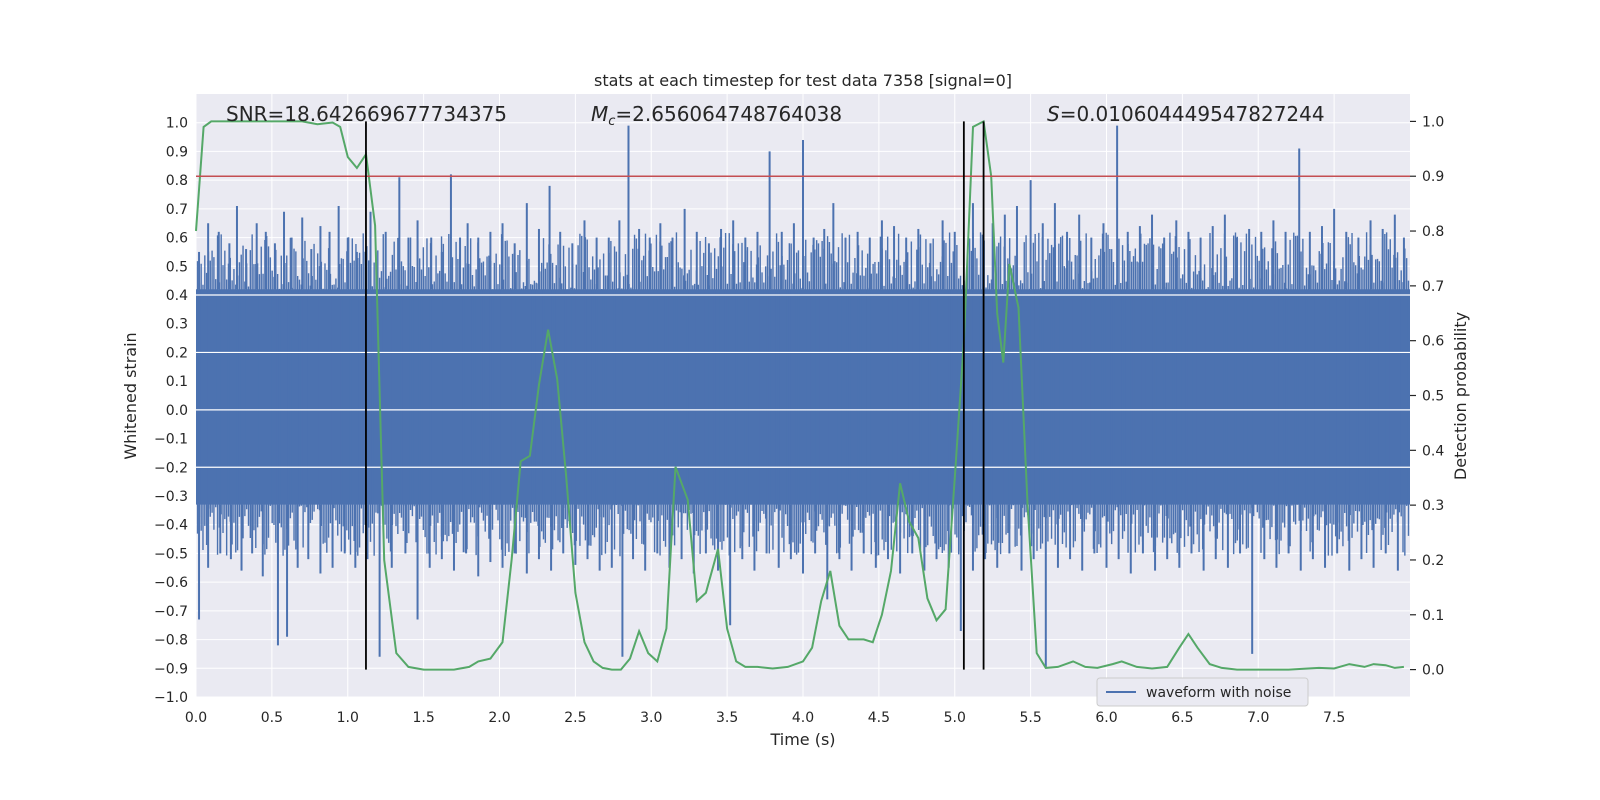 Image resolution: width=1600 pixels, height=800 pixels. Describe the element at coordinates (171, 440) in the screenshot. I see `y-tick-label: −0.1` at that location.